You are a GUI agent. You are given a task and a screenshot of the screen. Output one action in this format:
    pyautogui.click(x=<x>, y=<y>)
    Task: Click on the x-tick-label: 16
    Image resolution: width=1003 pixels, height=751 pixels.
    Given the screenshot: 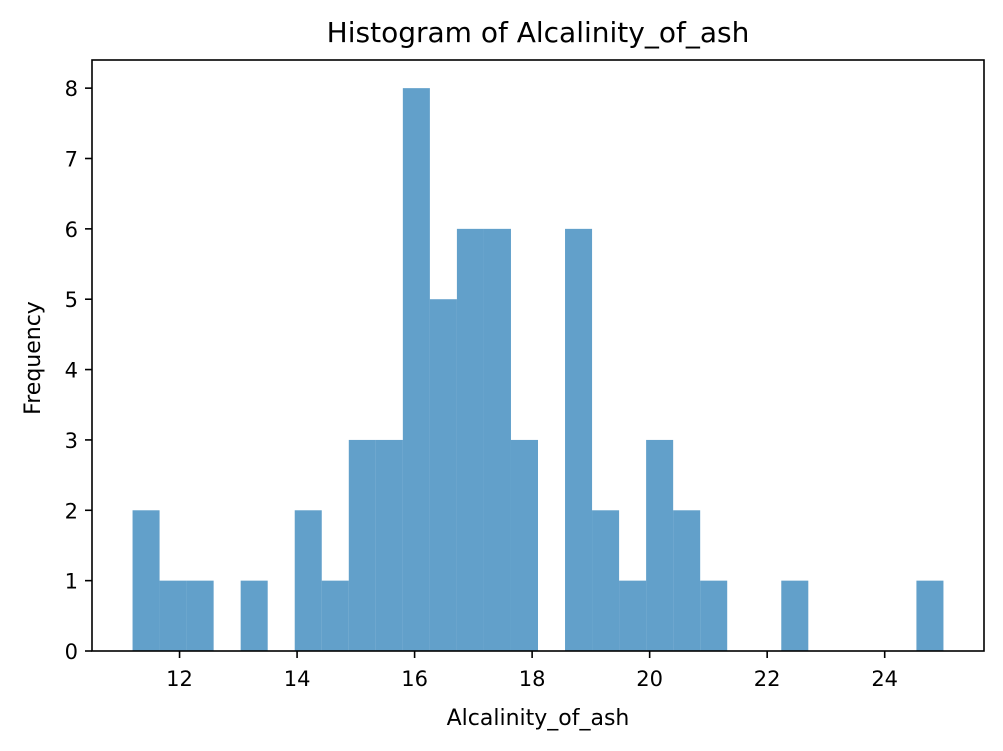 What is the action you would take?
    pyautogui.click(x=414, y=679)
    